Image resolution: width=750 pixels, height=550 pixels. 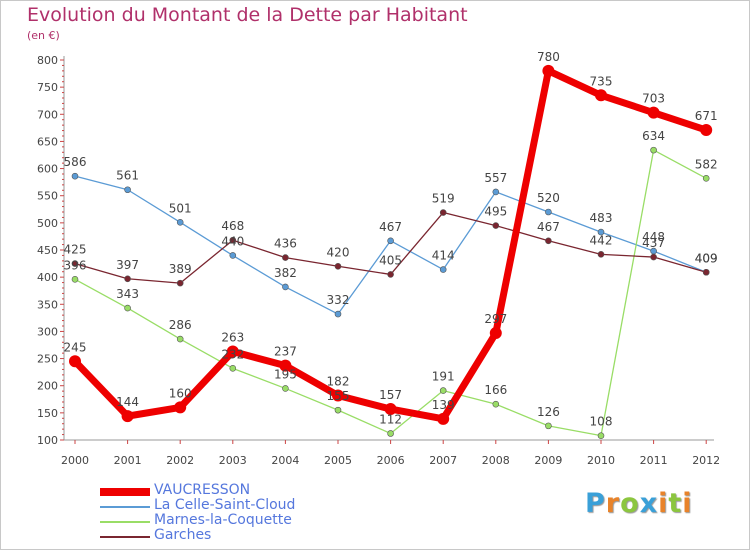 I want to click on x-tick-label: 2010, so click(x=601, y=460).